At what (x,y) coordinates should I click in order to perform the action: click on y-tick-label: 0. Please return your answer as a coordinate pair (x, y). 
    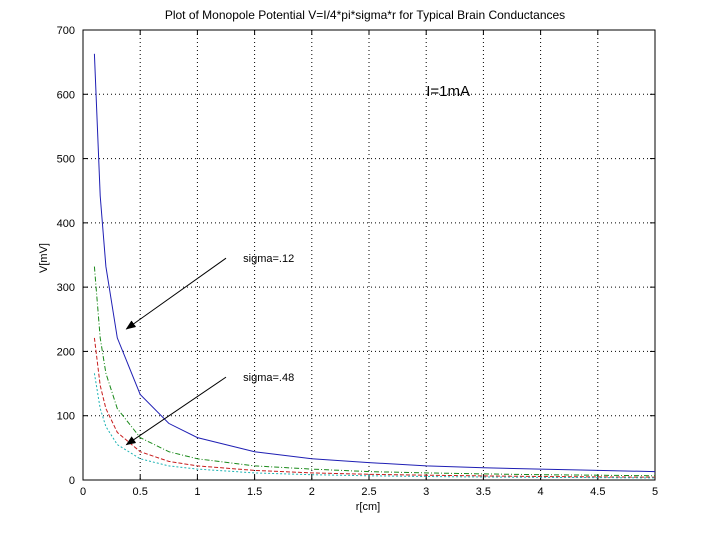
    Looking at the image, I should click on (72, 481).